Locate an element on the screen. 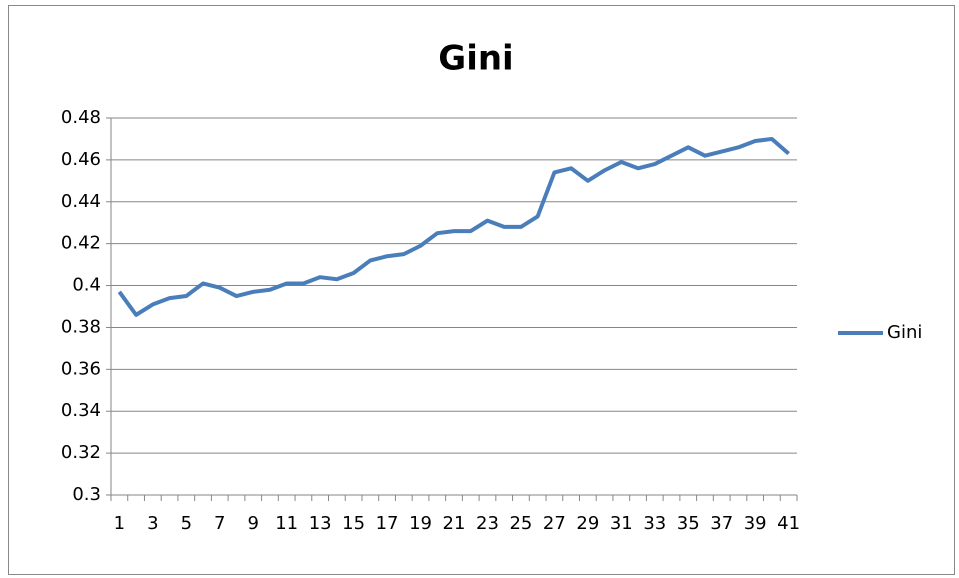  y-tick-label: 0.42 is located at coordinates (81, 243).